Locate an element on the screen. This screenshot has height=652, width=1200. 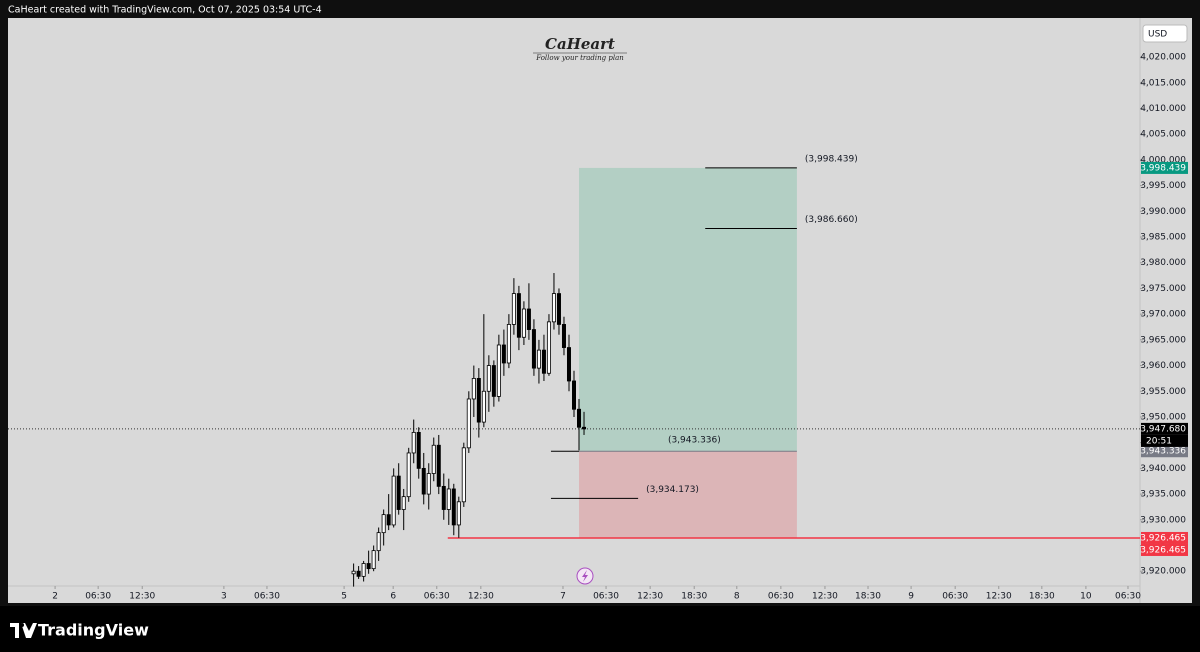
y-tick-label: 3,960.000 is located at coordinates (1163, 366).